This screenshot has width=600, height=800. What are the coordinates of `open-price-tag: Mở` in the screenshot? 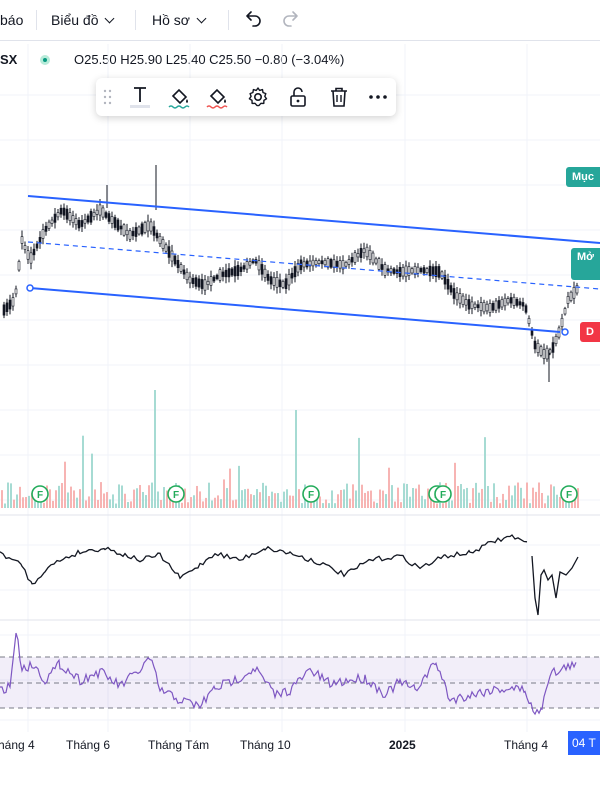 It's located at (585, 264).